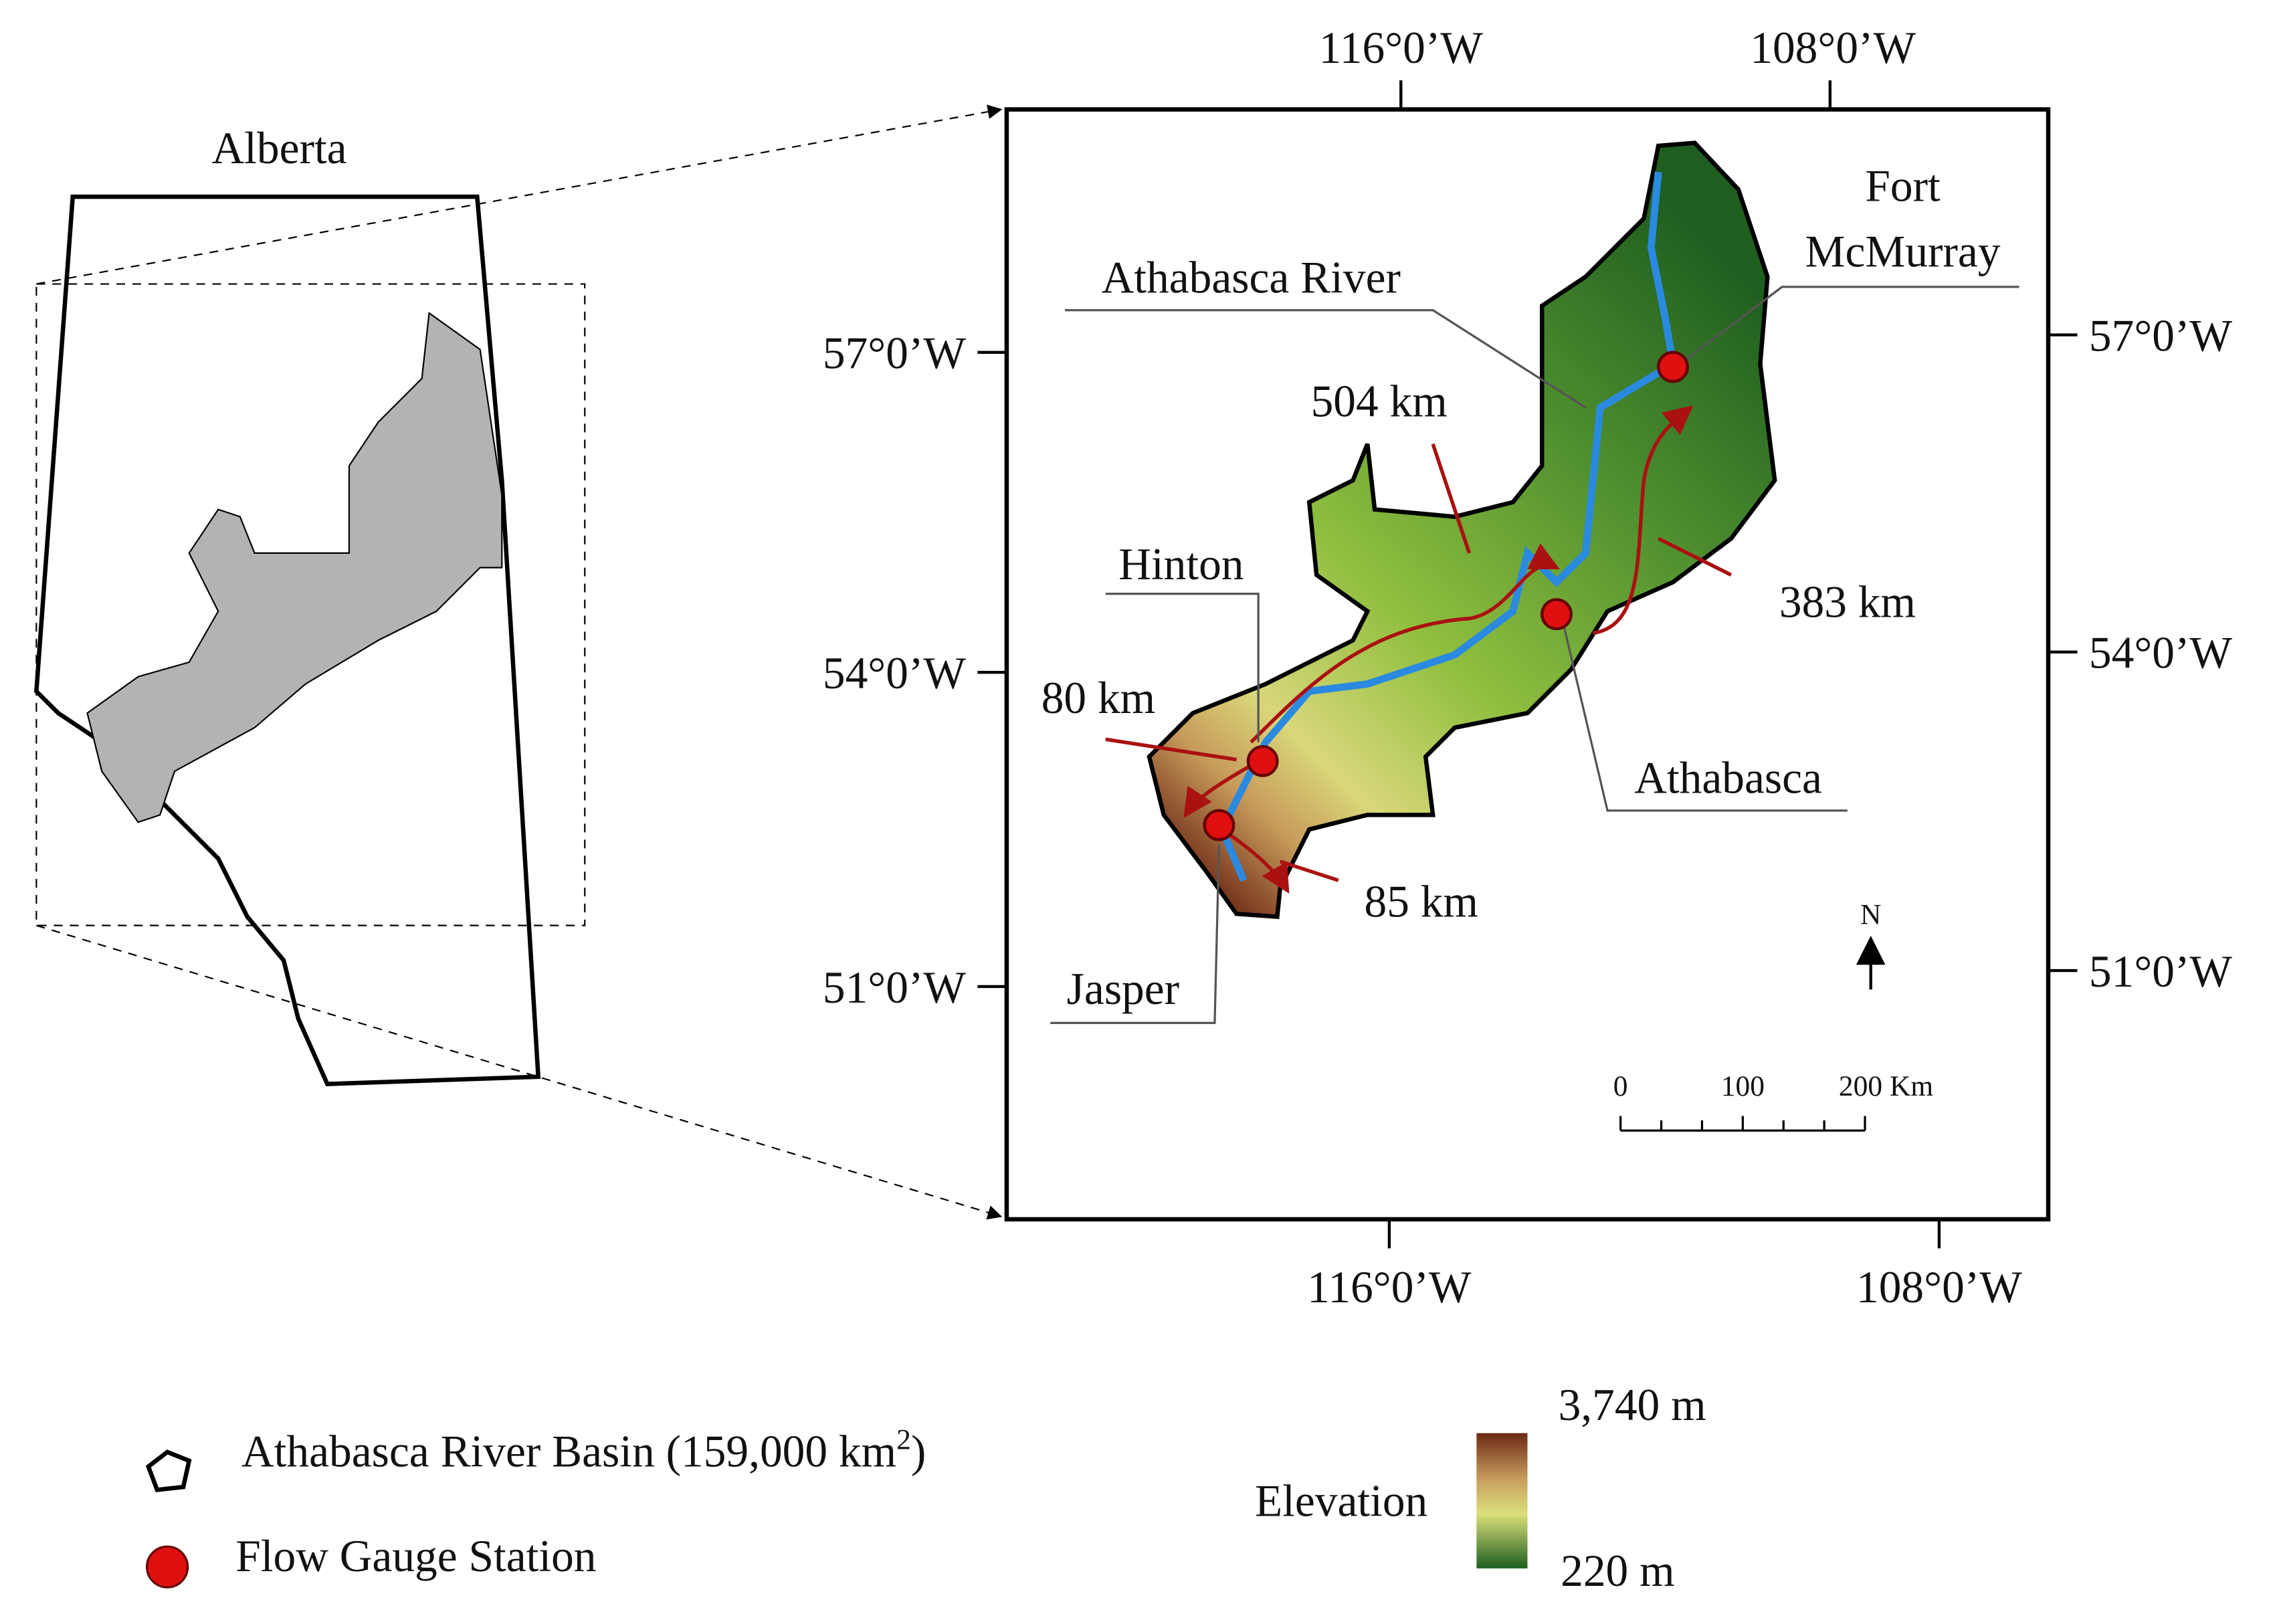 The height and width of the screenshot is (1624, 2281). Describe the element at coordinates (1743, 1124) in the screenshot. I see `scale-bar` at that location.